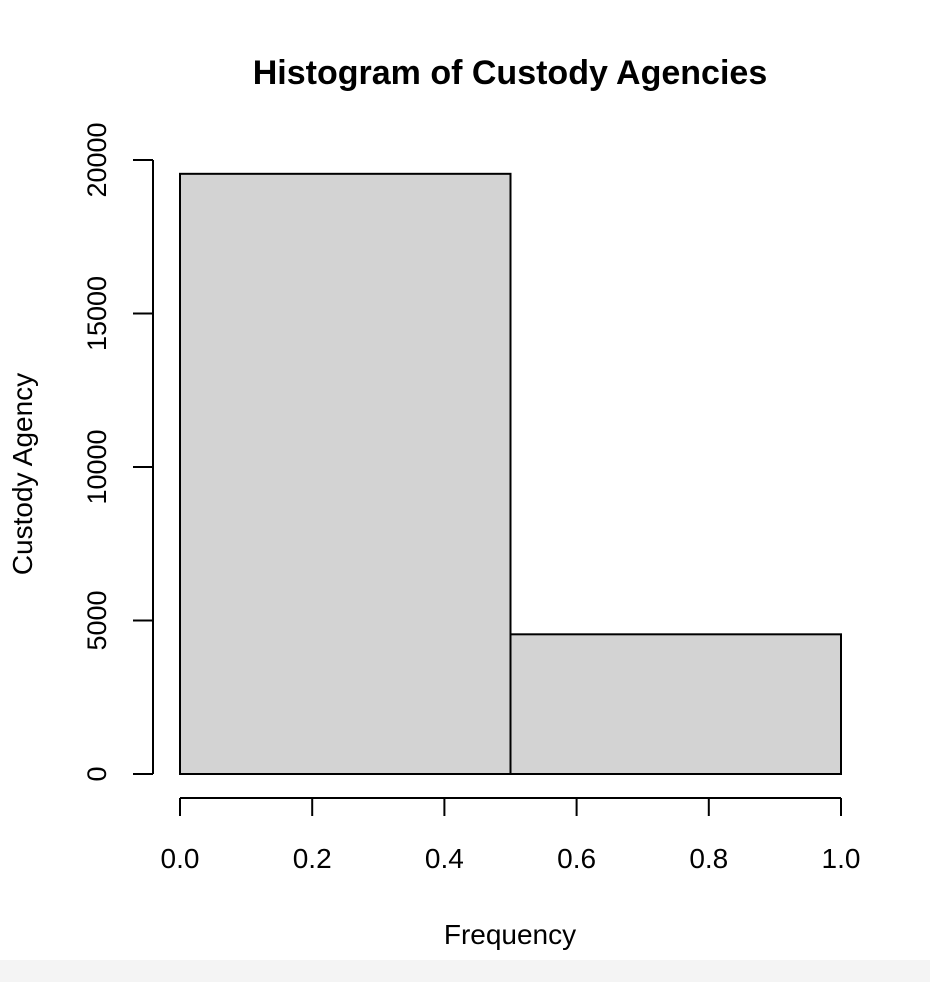 This screenshot has height=982, width=930. What do you see at coordinates (708, 858) in the screenshot?
I see `x-tick-label-4: 0.8` at bounding box center [708, 858].